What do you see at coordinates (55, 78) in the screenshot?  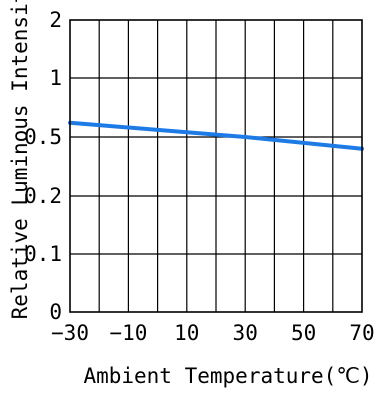 I see `y-tick-label: 1` at bounding box center [55, 78].